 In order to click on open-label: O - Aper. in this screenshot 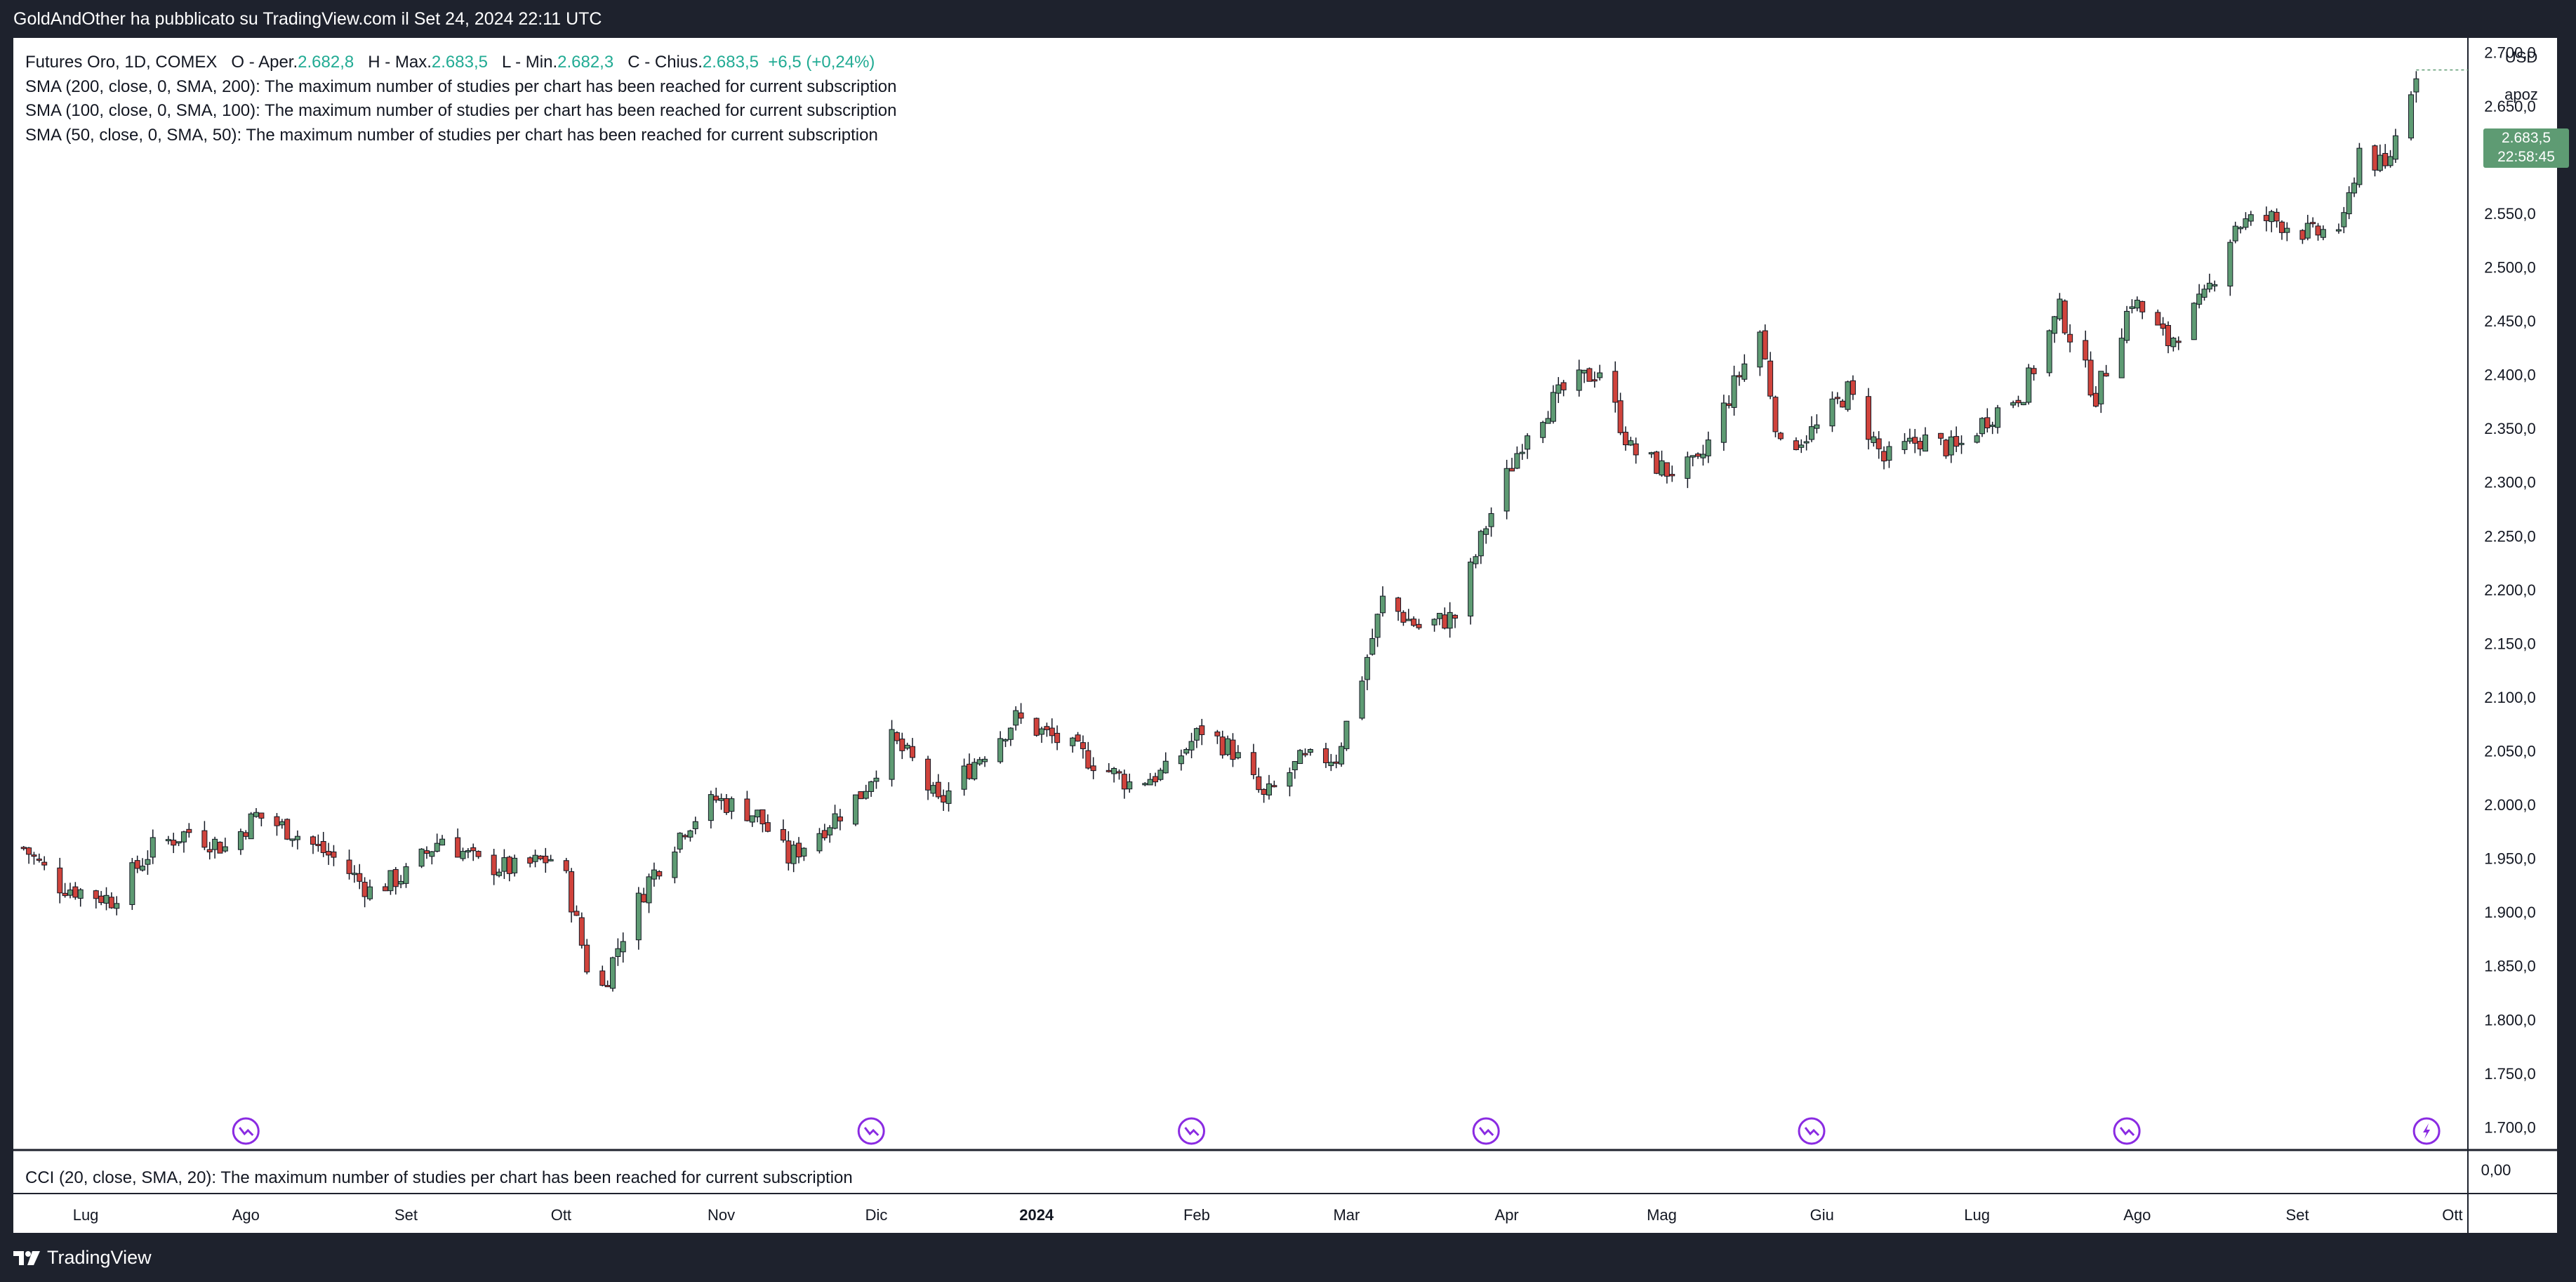, I will do `click(265, 62)`.